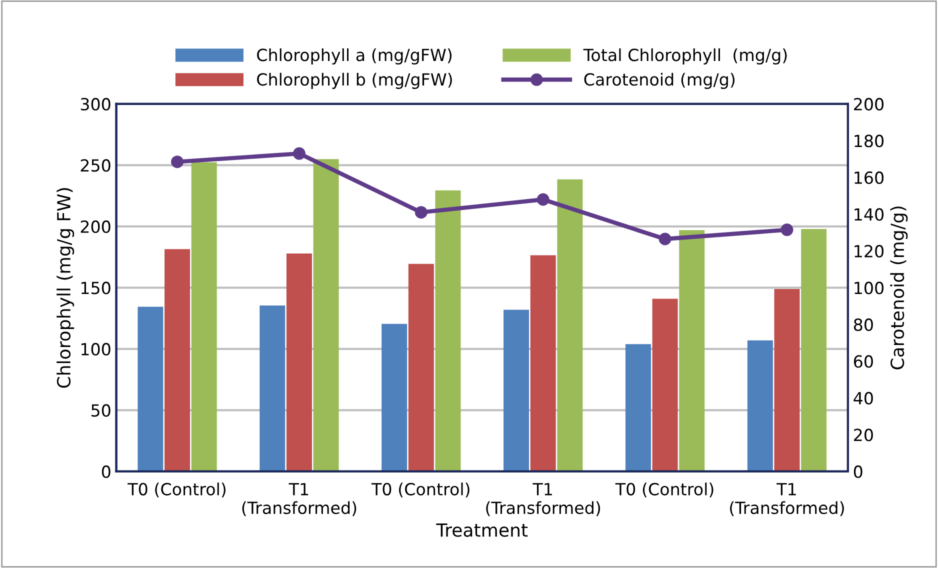  What do you see at coordinates (101, 410) in the screenshot?
I see `y-tick-label: 50` at bounding box center [101, 410].